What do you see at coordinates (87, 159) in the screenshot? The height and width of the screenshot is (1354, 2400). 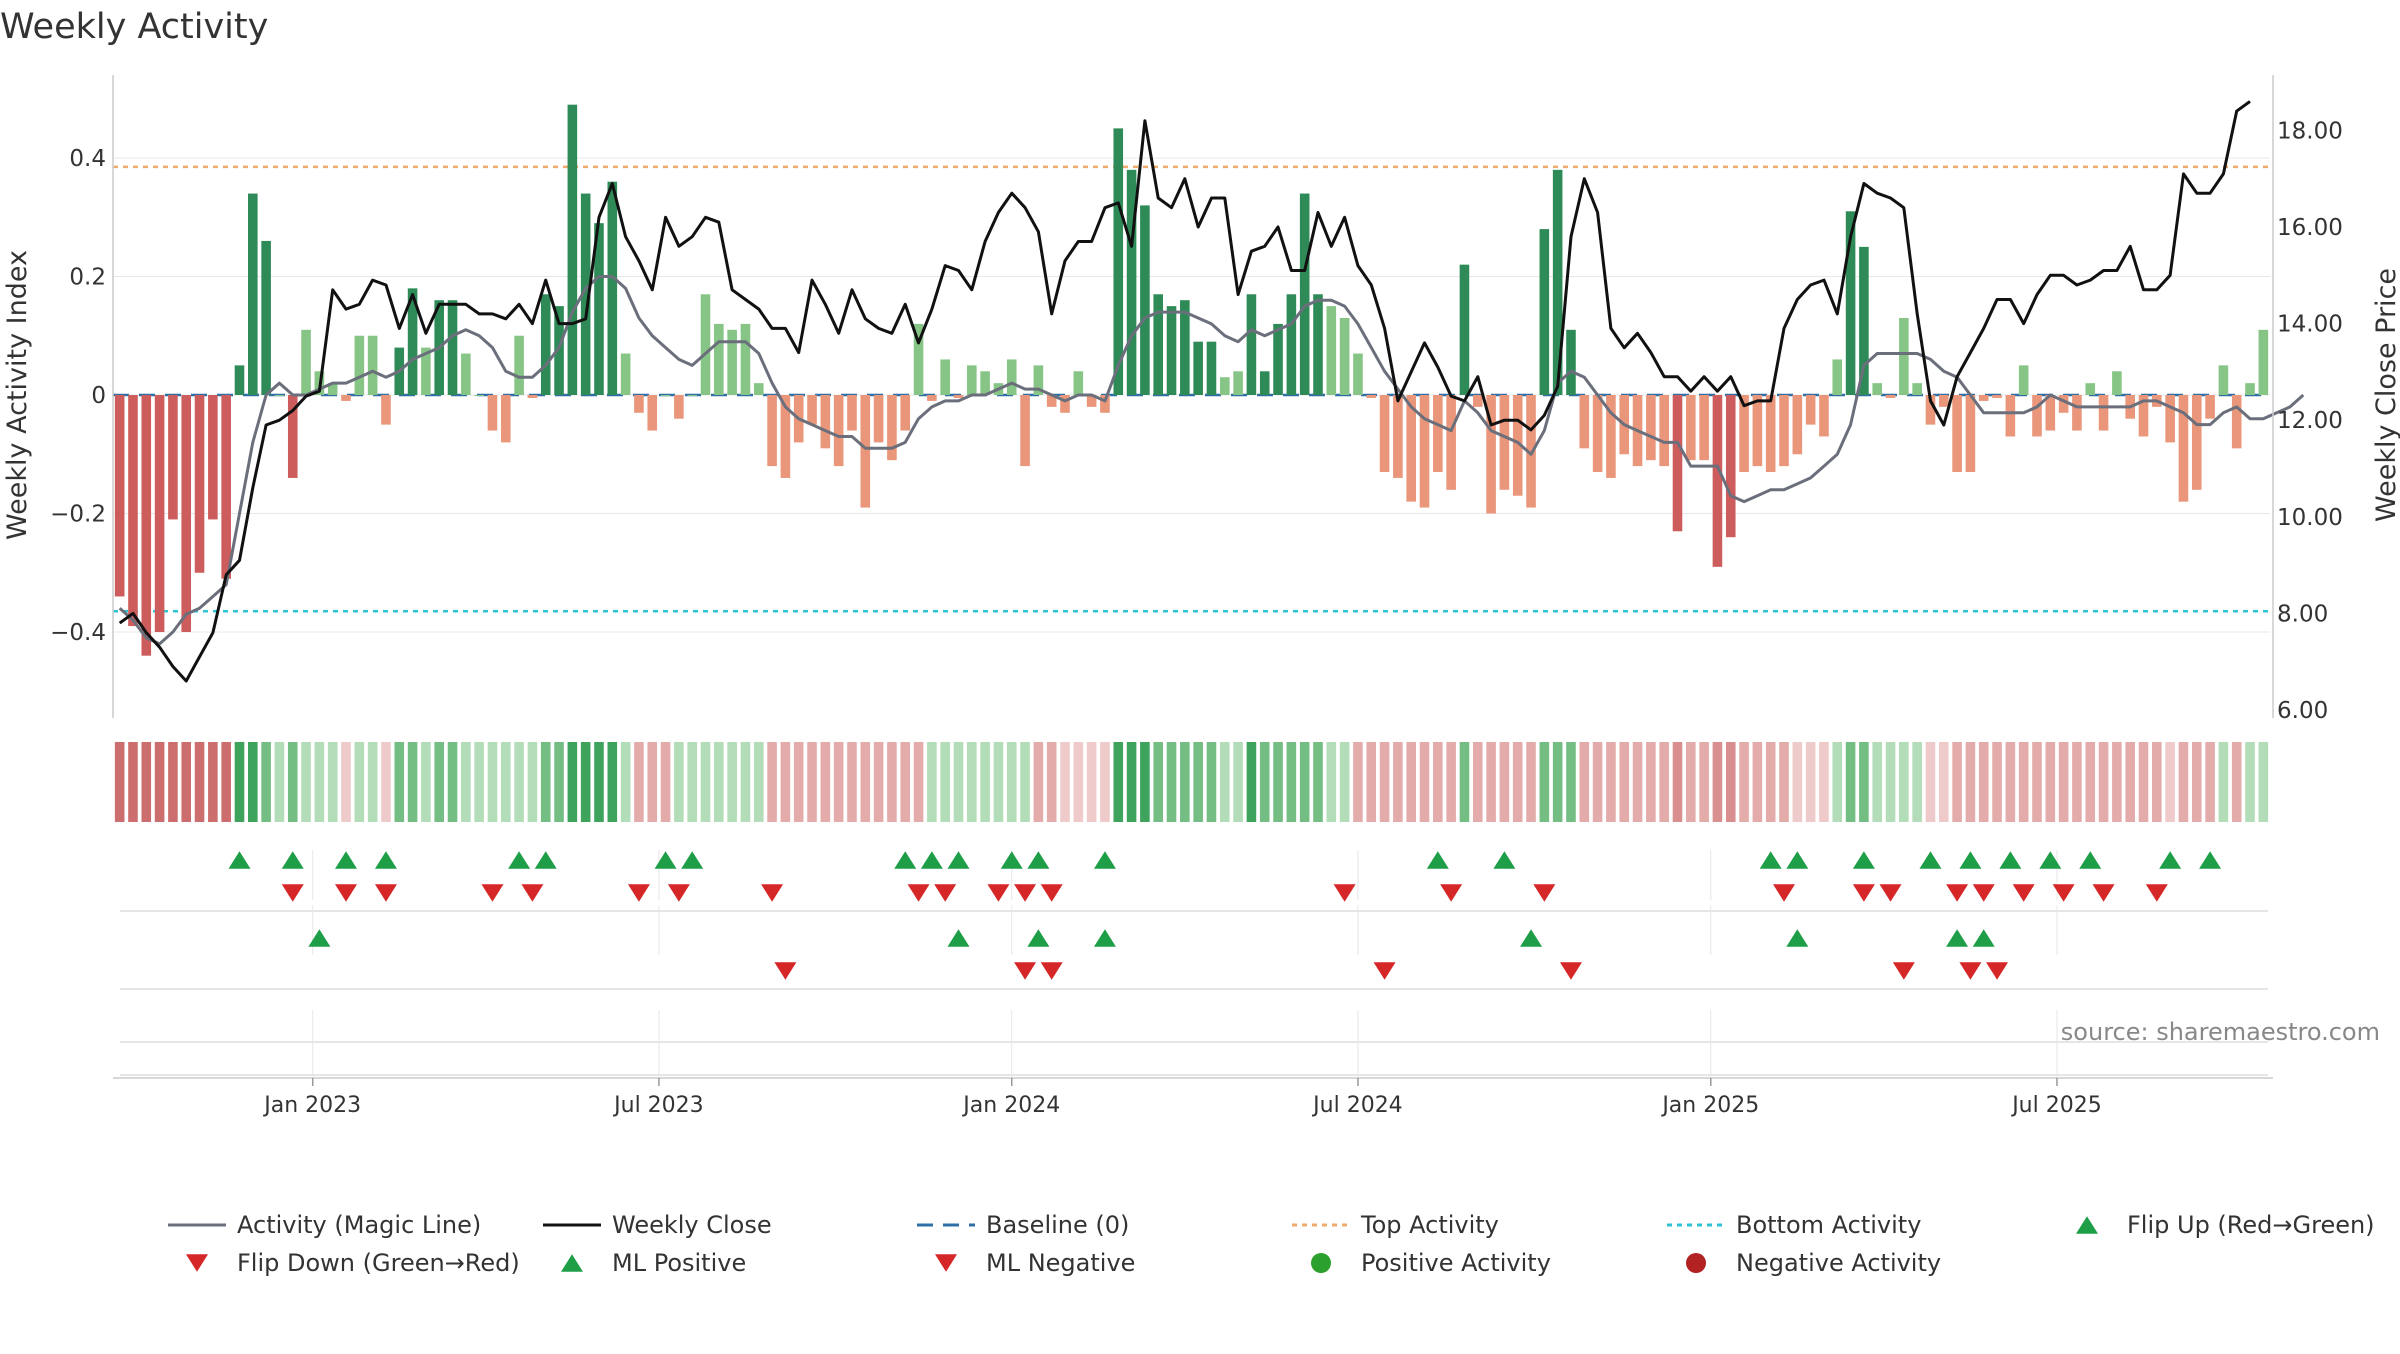 I see `y-tick-label: 0.4` at bounding box center [87, 159].